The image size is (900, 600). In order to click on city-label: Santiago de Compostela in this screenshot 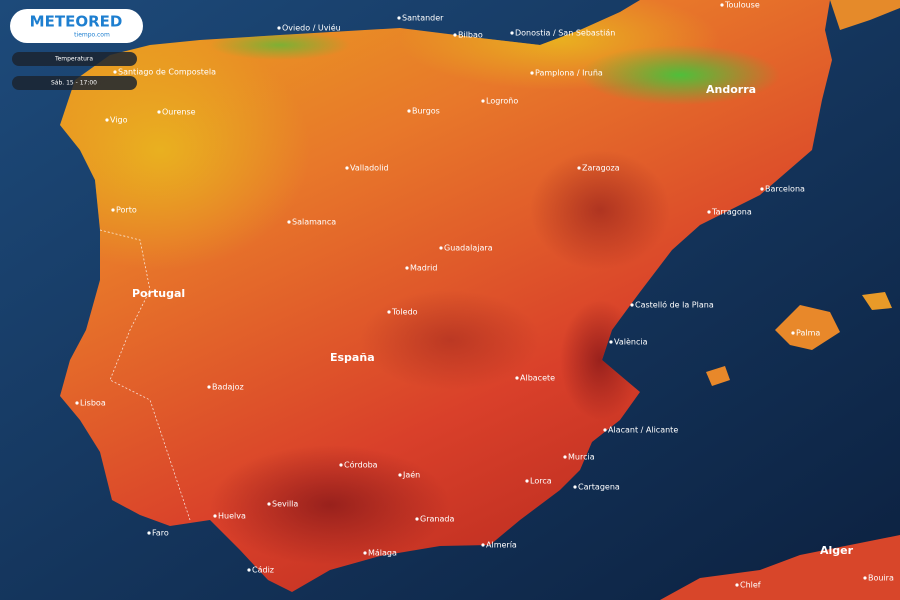, I will do `click(167, 72)`.